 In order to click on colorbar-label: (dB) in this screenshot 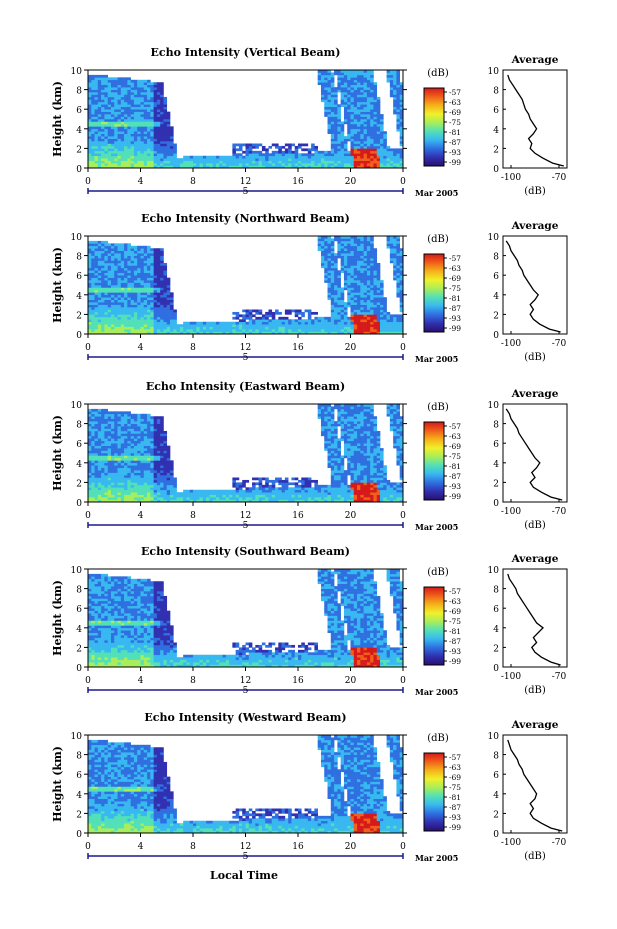, I will do `click(438, 73)`.